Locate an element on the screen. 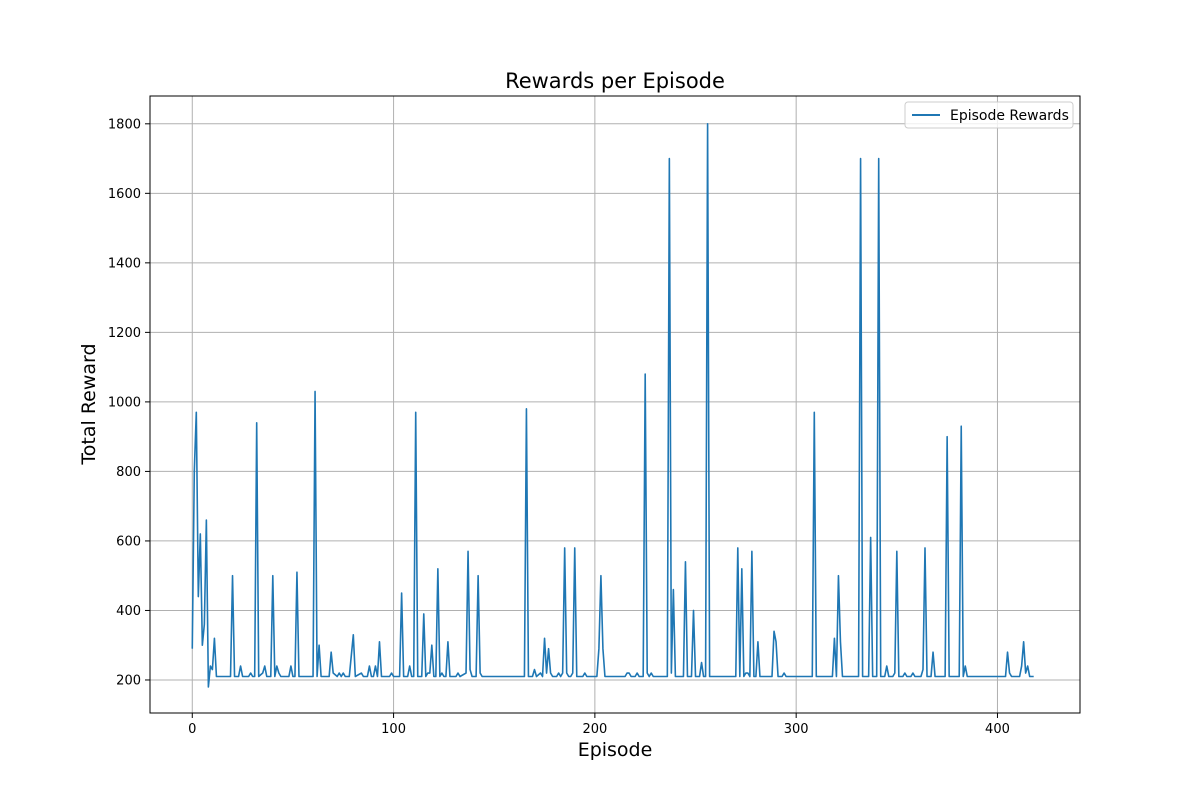  y-axis-title: Total Reward is located at coordinates (89, 404).